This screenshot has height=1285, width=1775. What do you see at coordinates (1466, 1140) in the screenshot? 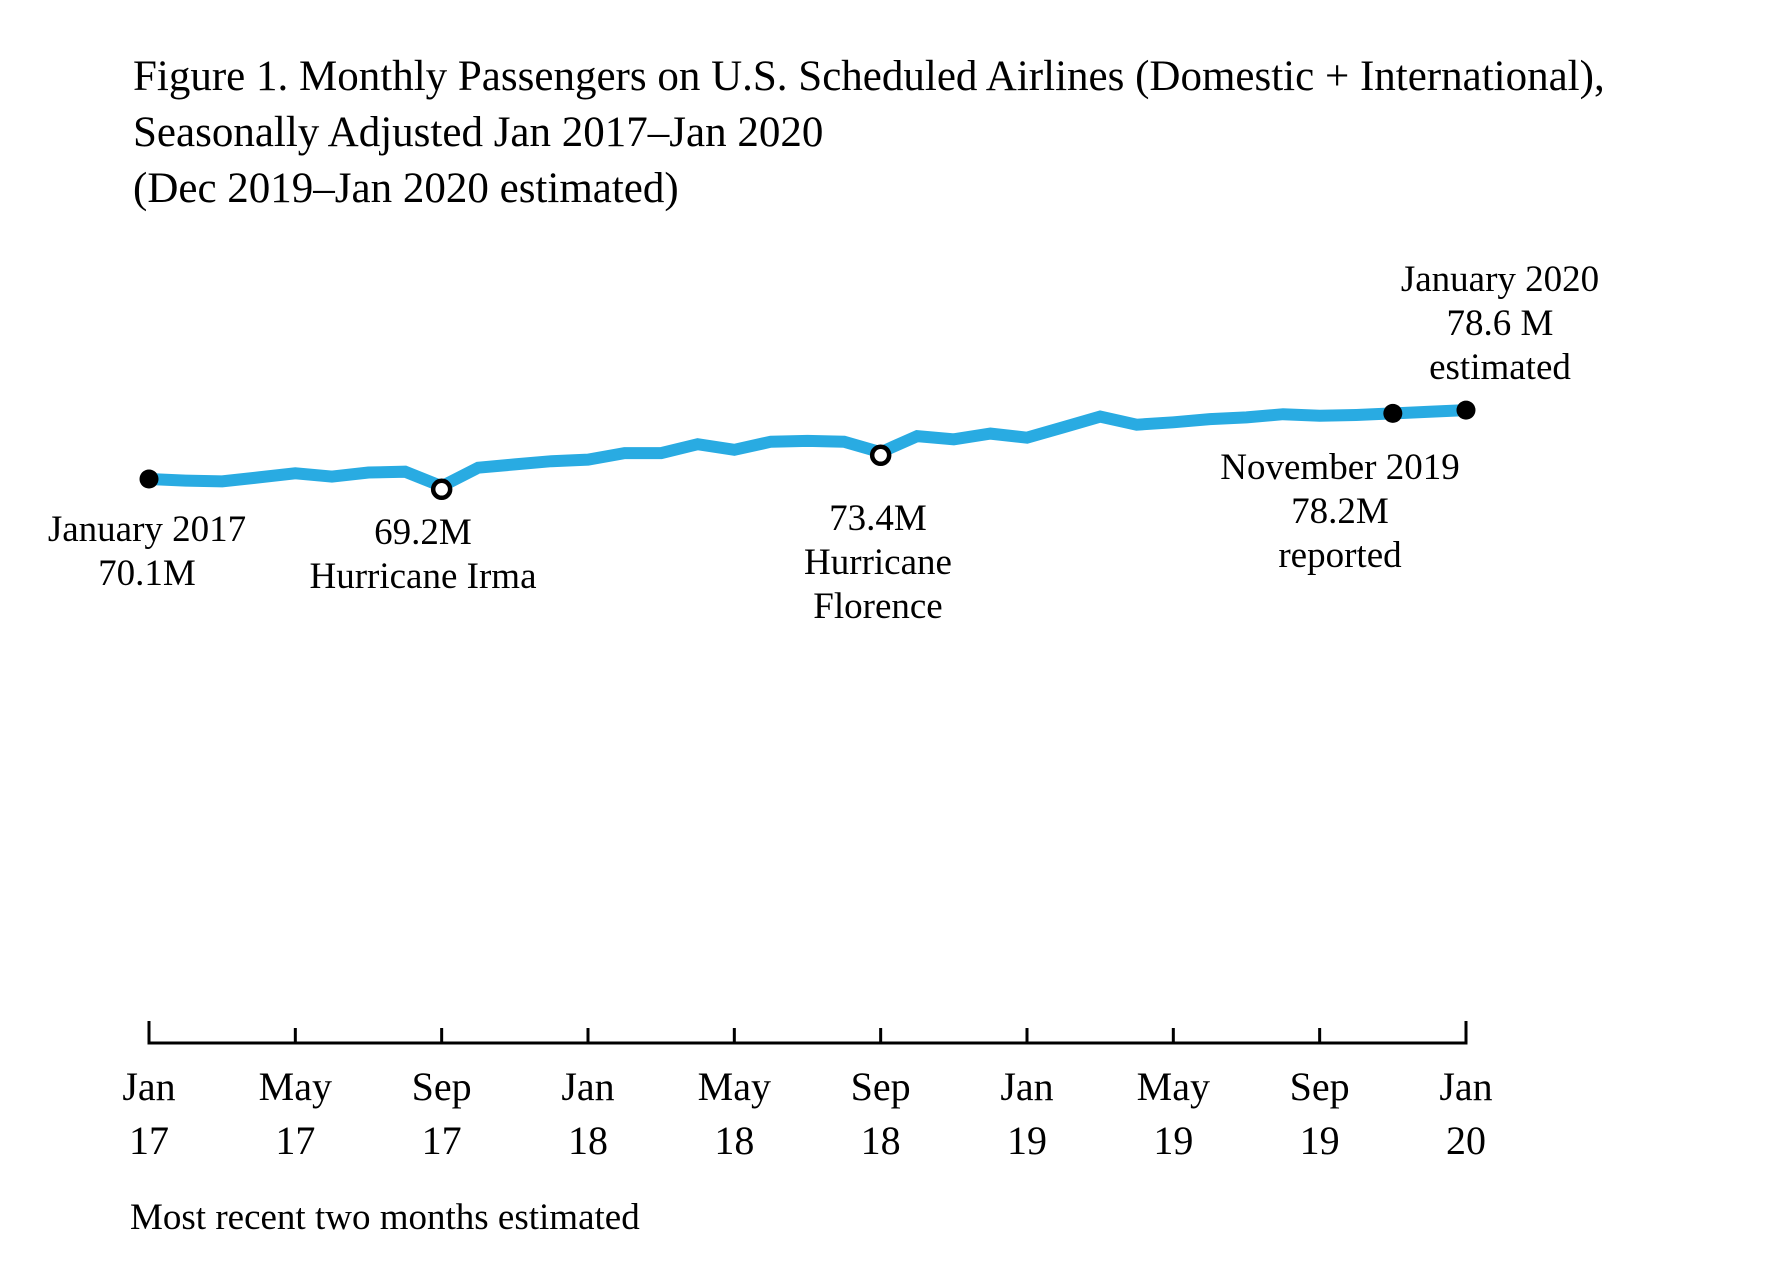
I see `x-tick-year-label: 20` at bounding box center [1466, 1140].